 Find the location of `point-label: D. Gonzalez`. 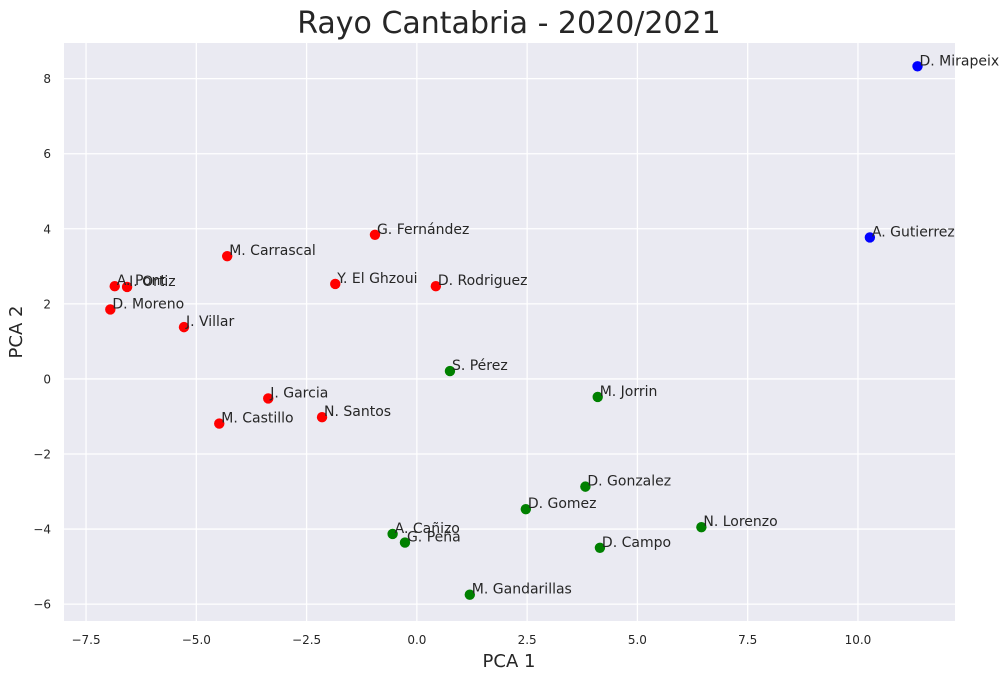

point-label: D. Gonzalez is located at coordinates (629, 482).